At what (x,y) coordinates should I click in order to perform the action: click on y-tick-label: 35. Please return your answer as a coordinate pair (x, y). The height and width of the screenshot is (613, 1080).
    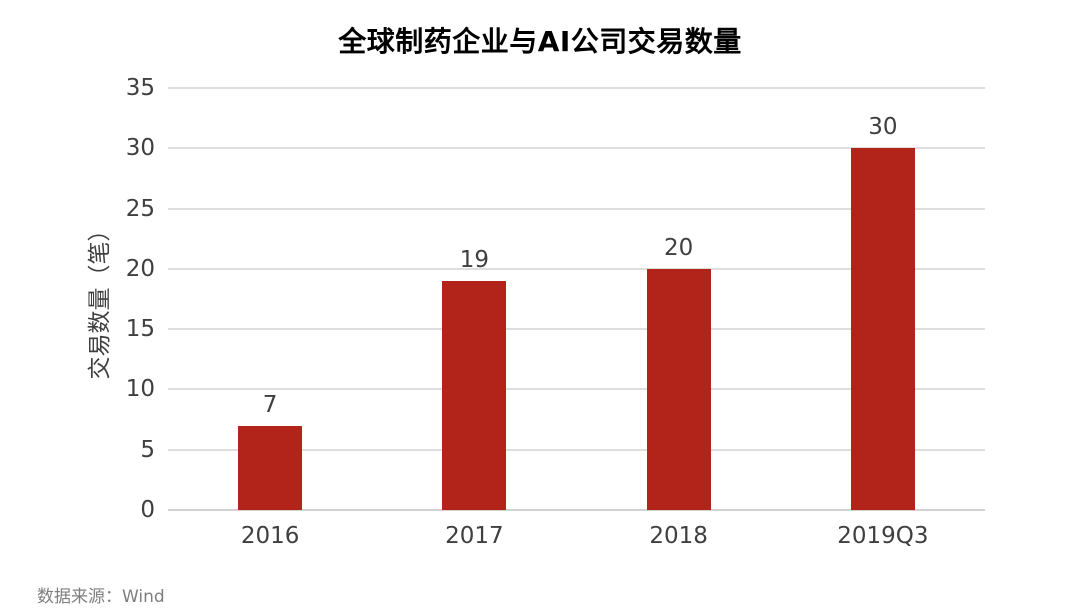
    Looking at the image, I should click on (140, 88).